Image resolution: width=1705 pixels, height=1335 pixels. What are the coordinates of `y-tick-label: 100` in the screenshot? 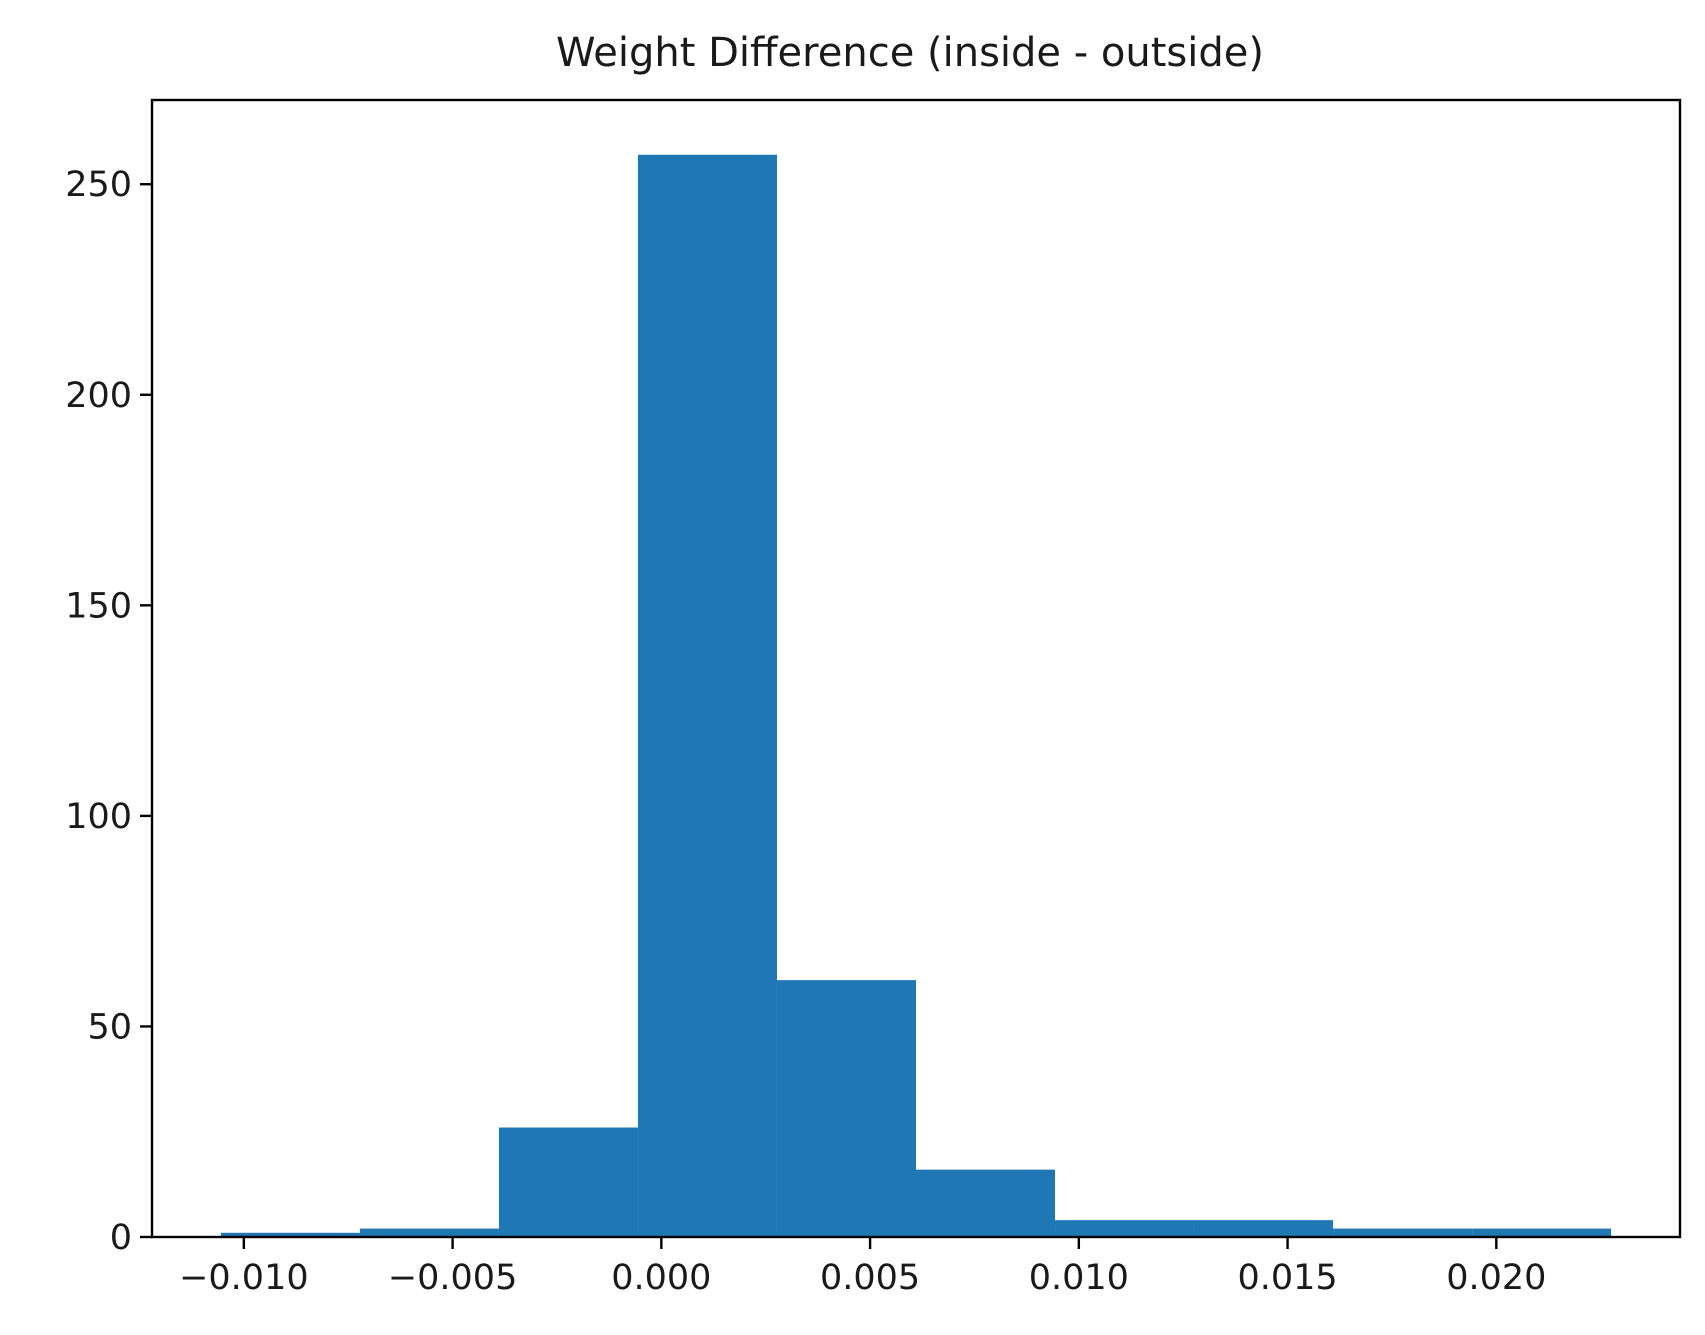 It's located at (98, 817).